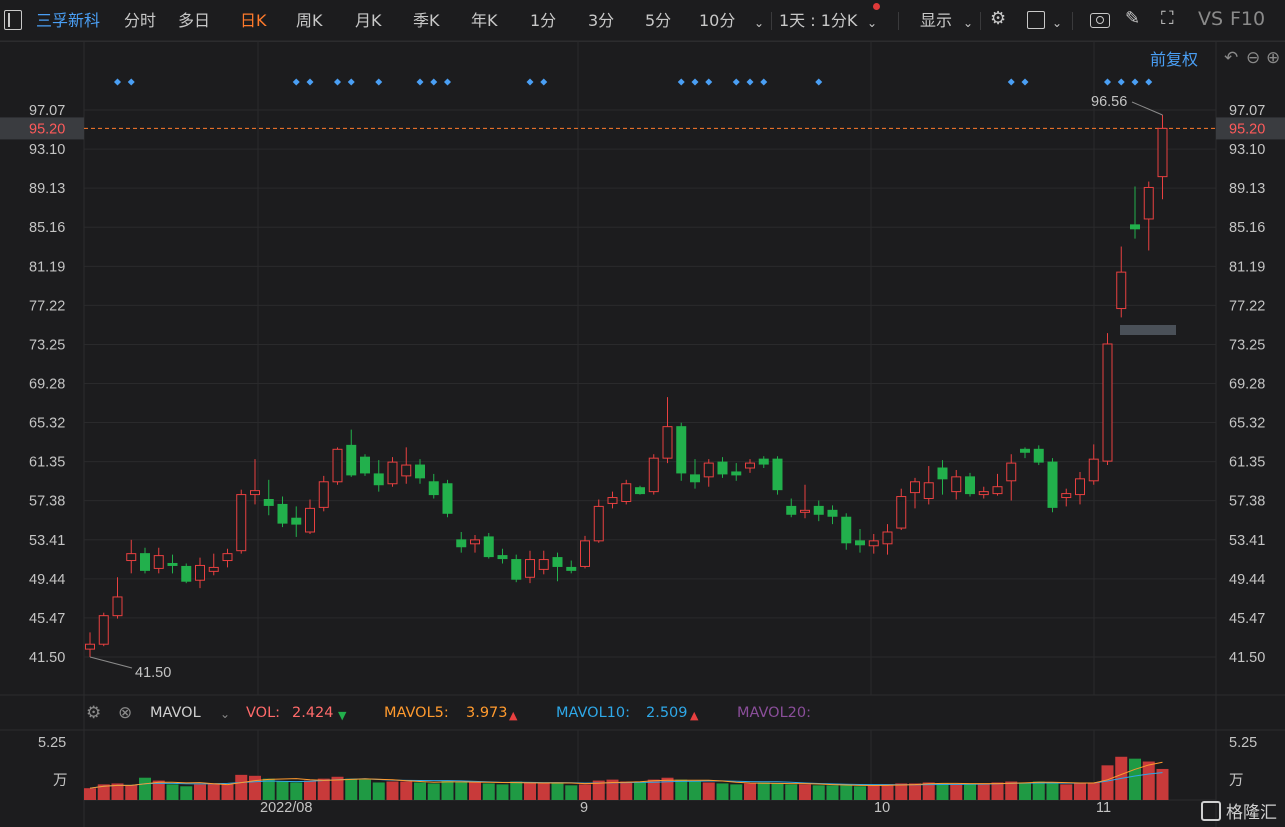  I want to click on camera-icon, so click(1100, 20).